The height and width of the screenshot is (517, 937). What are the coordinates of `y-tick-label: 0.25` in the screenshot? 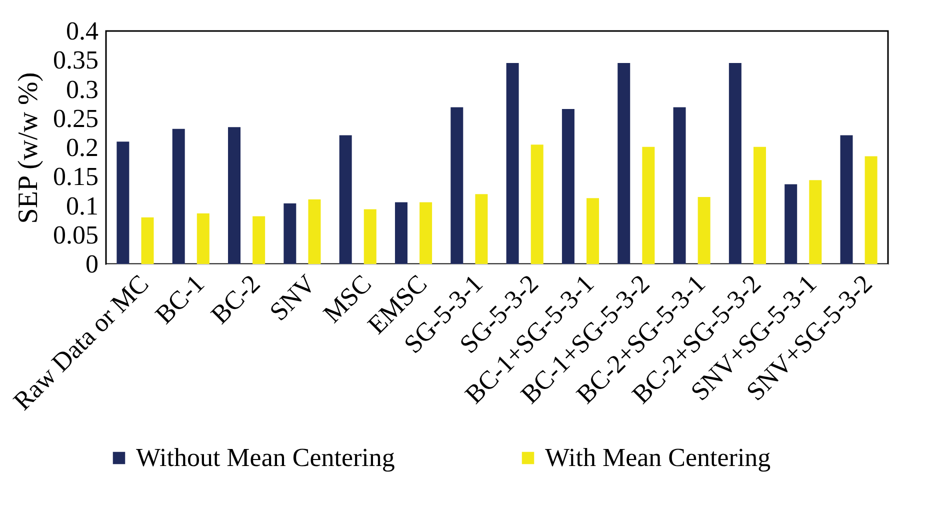 It's located at (75, 118).